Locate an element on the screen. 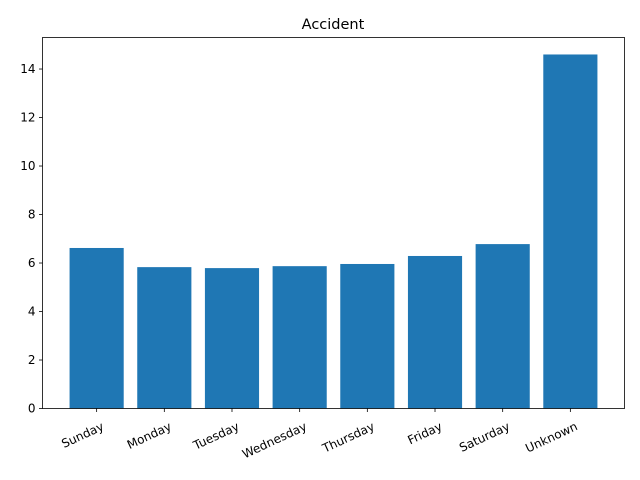 The width and height of the screenshot is (640, 480). x-tick-label: Saturday is located at coordinates (484, 437).